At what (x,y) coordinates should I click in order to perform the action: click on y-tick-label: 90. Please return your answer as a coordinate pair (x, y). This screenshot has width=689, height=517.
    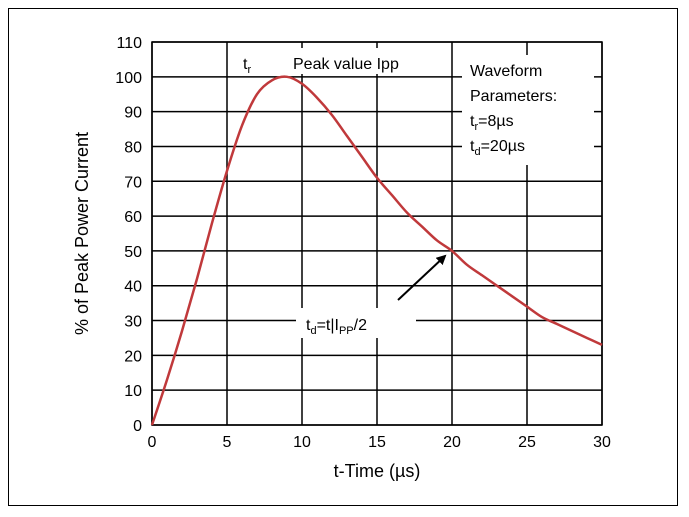
    Looking at the image, I should click on (133, 113).